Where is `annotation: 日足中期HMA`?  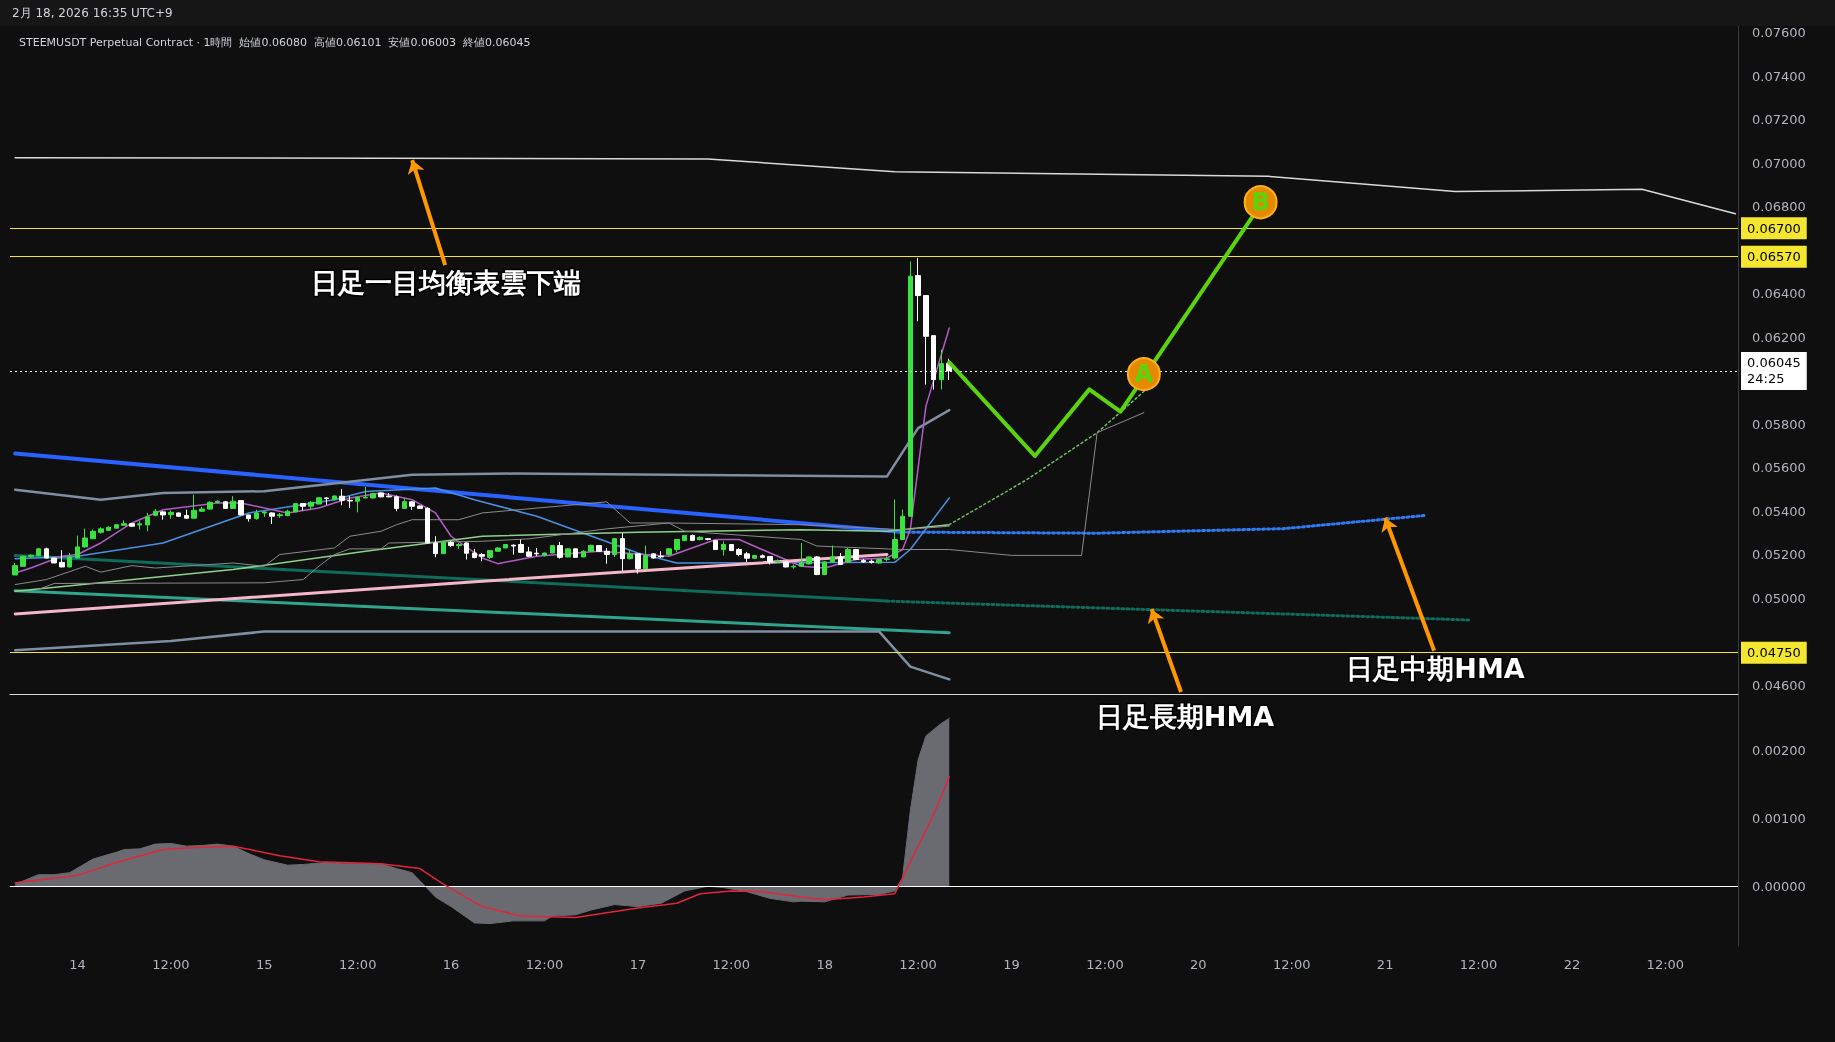
annotation: 日足中期HMA is located at coordinates (1435, 668).